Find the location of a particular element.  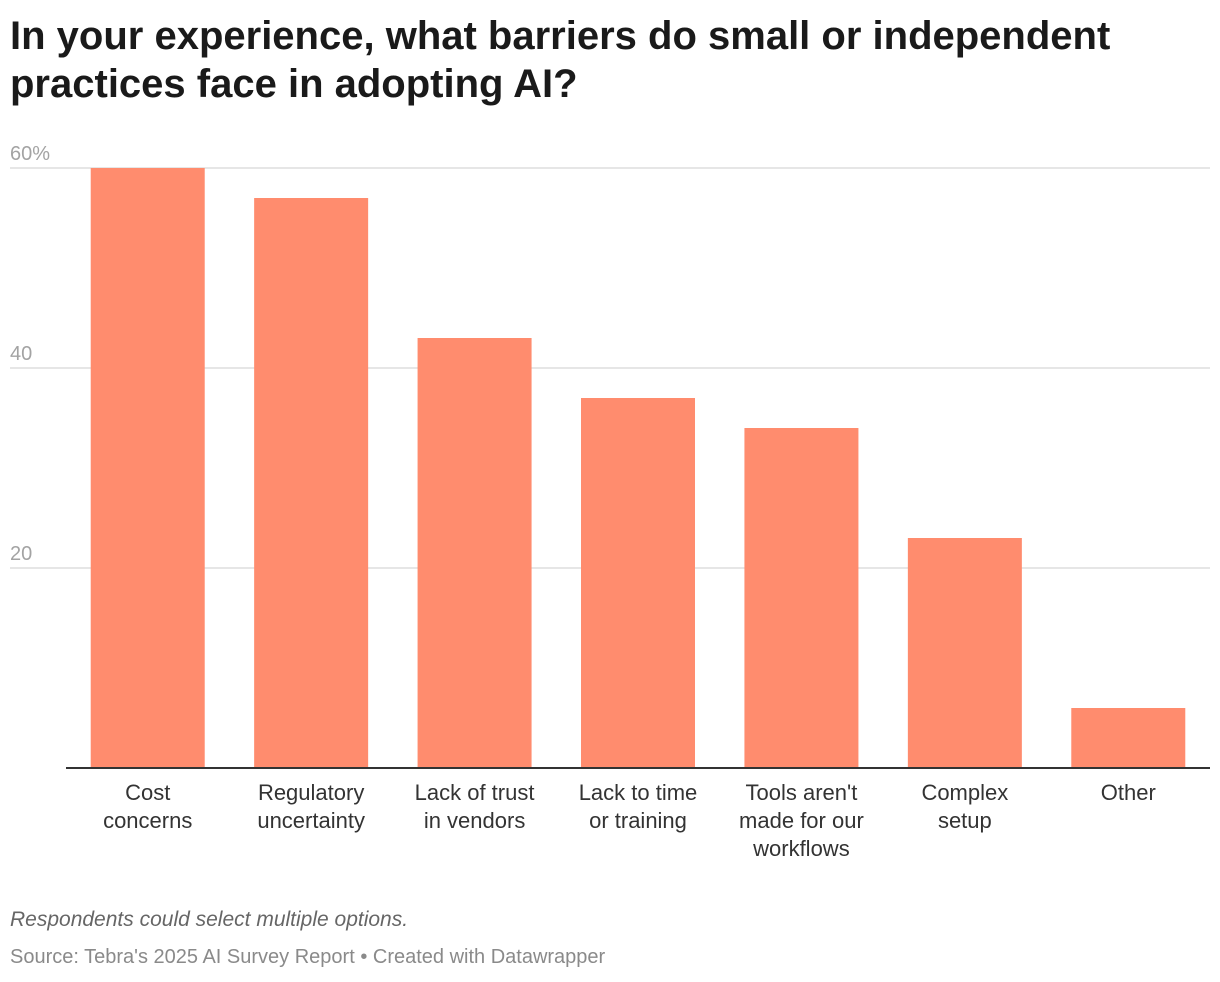

x-tick-label: Regulatory uncertainty is located at coordinates (311, 806).